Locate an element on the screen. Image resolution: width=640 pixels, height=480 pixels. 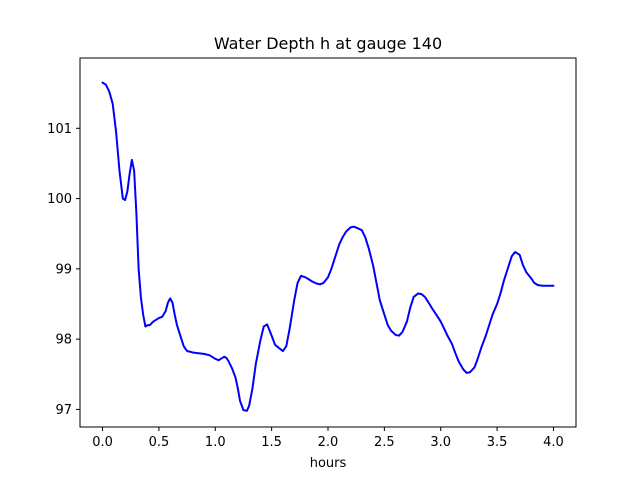
x-tick-label: 1.0 is located at coordinates (215, 442).